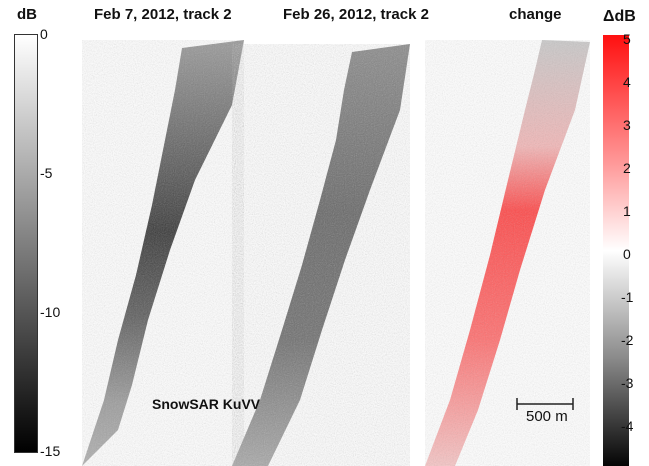 This screenshot has width=649, height=466. I want to click on scale-bar-label: 500 m, so click(547, 416).